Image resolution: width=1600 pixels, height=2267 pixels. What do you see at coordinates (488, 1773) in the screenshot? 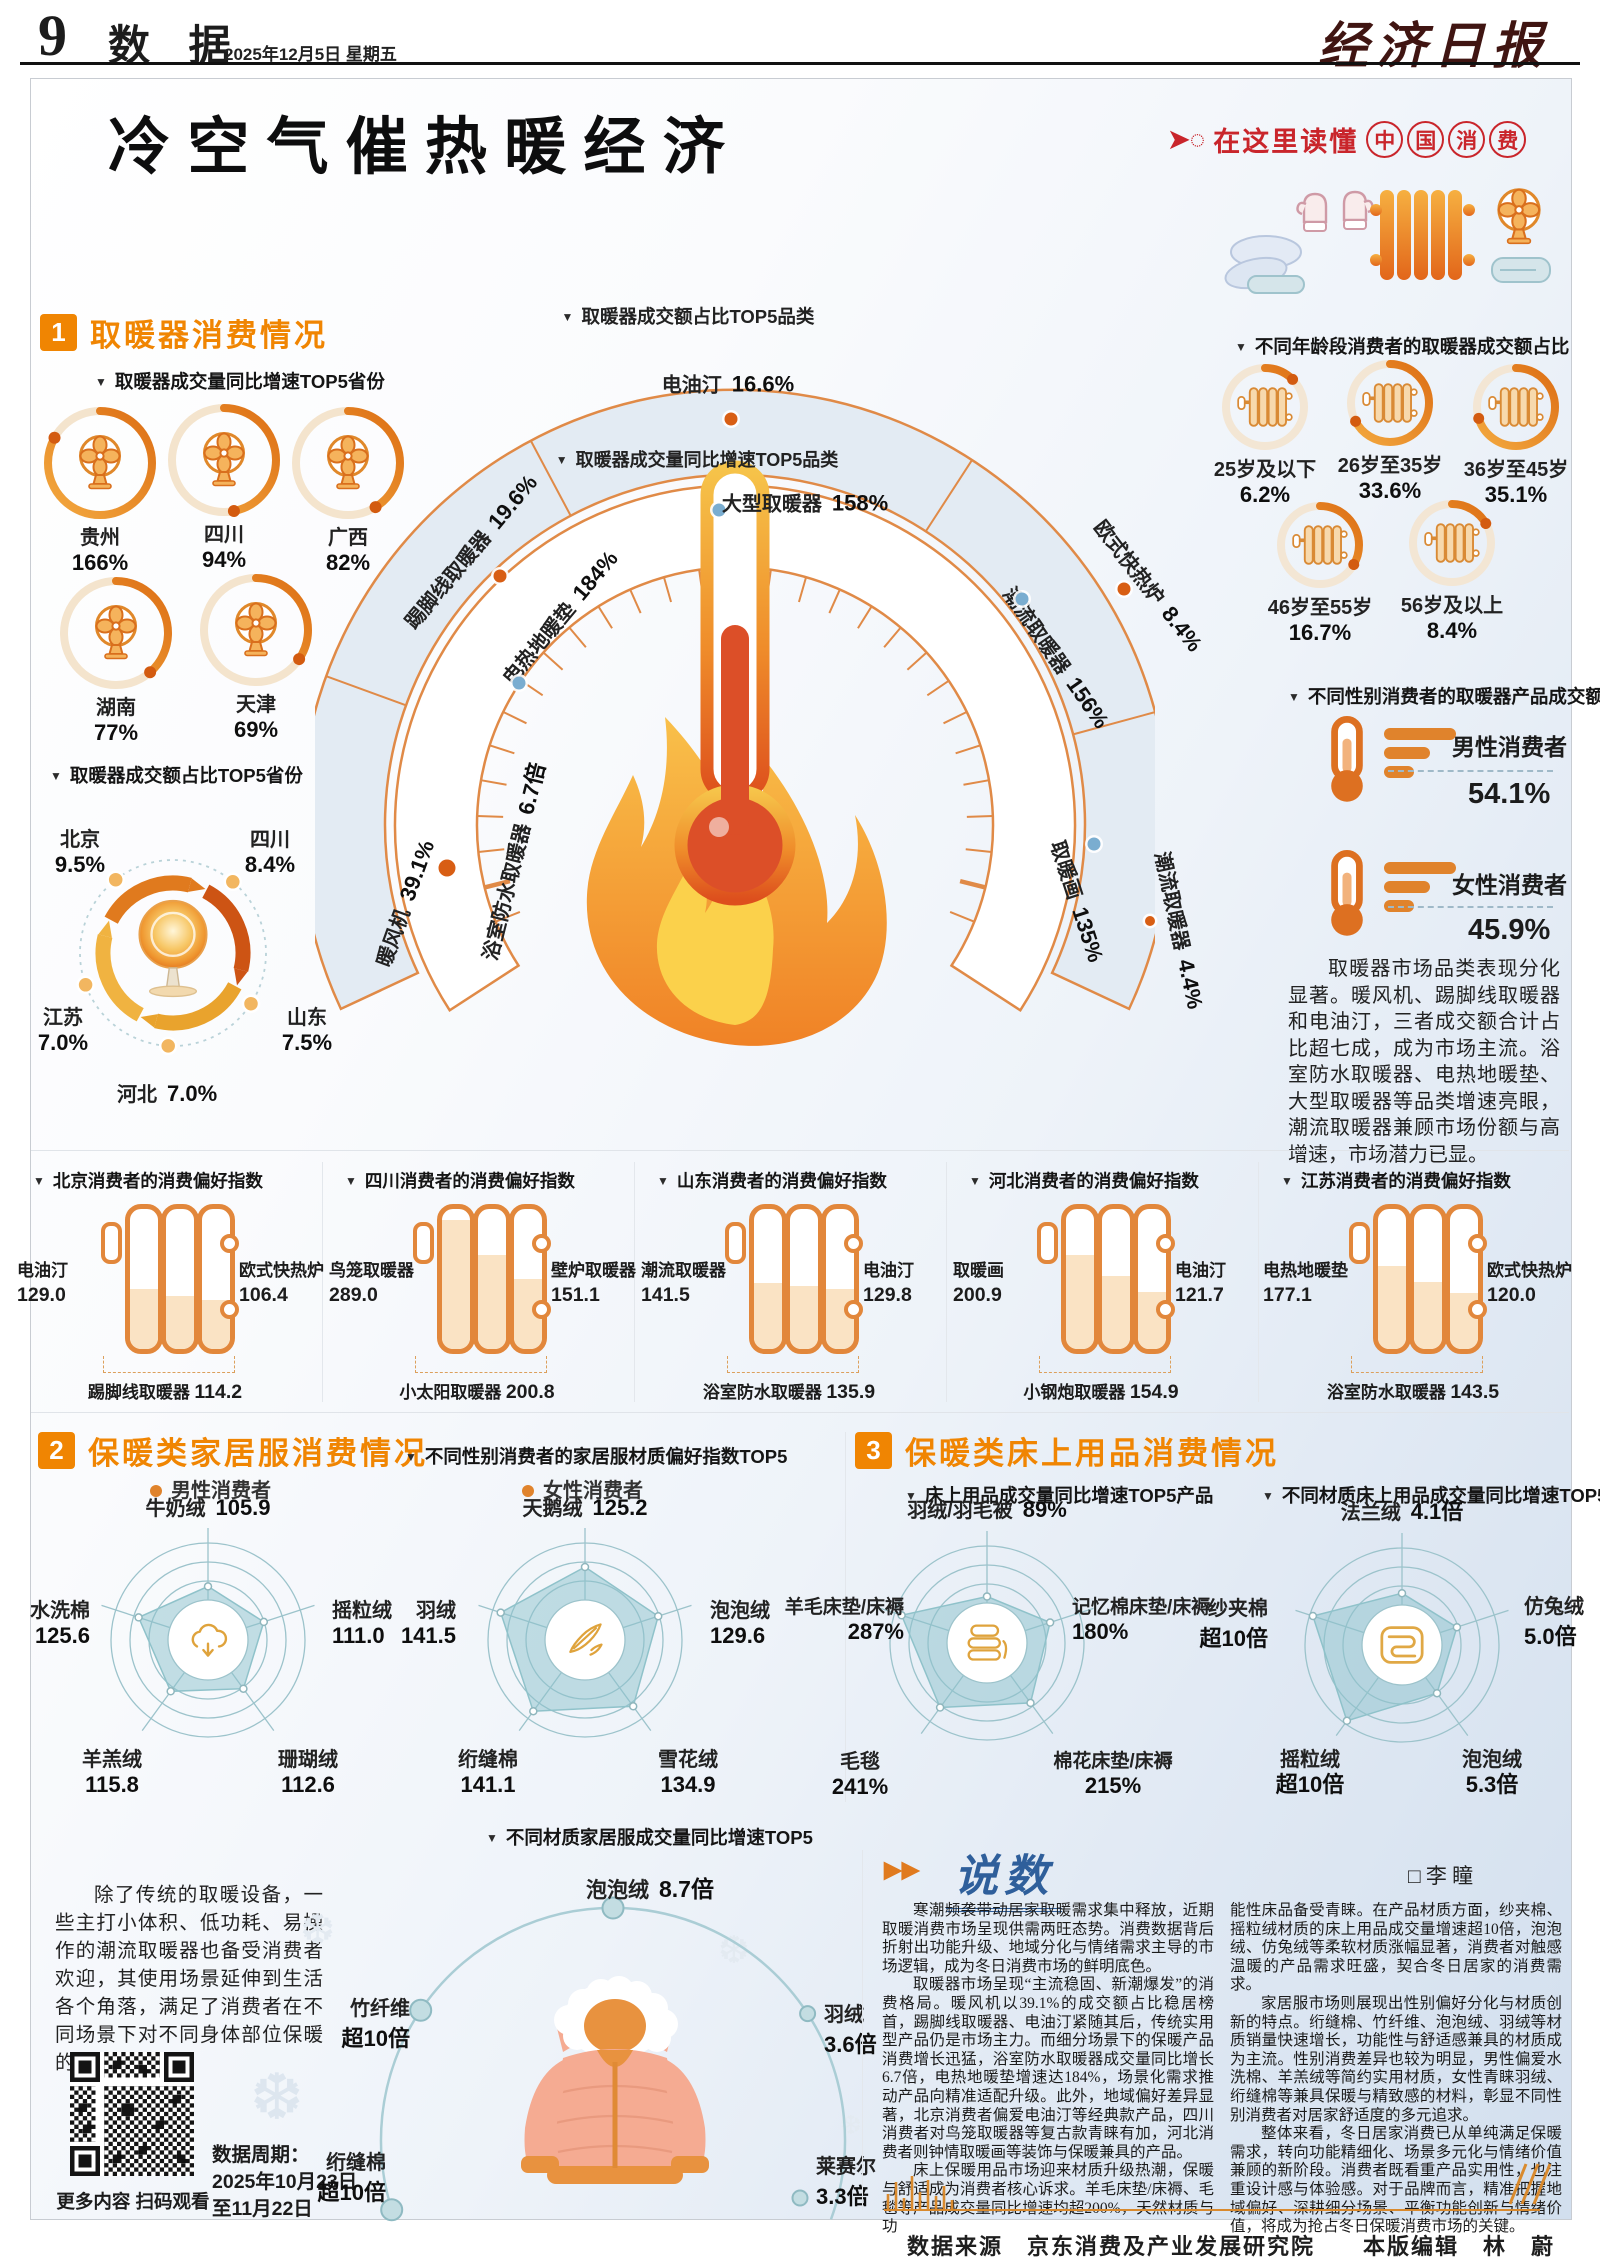
I see `radar-label: 绗缝棉 141.1` at bounding box center [488, 1773].